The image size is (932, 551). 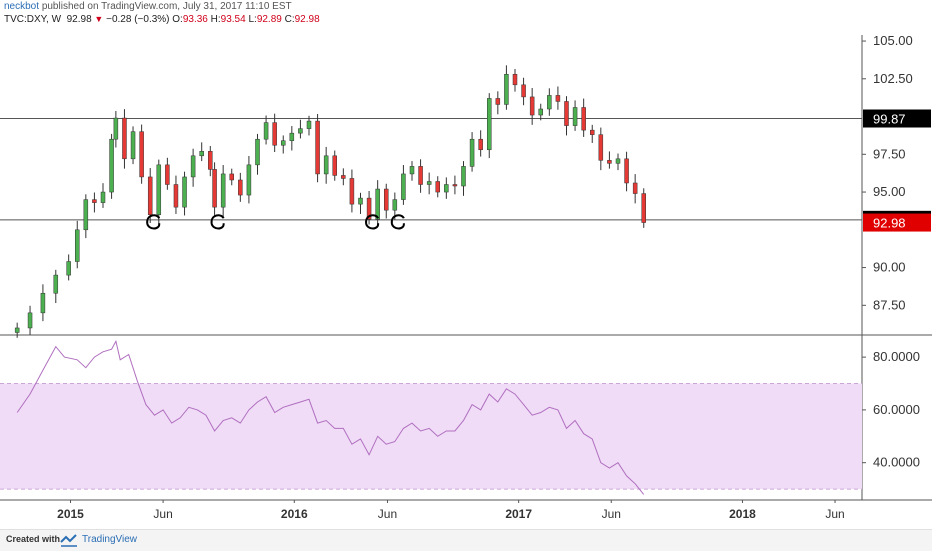 What do you see at coordinates (215, 19) in the screenshot?
I see `high-label: H:` at bounding box center [215, 19].